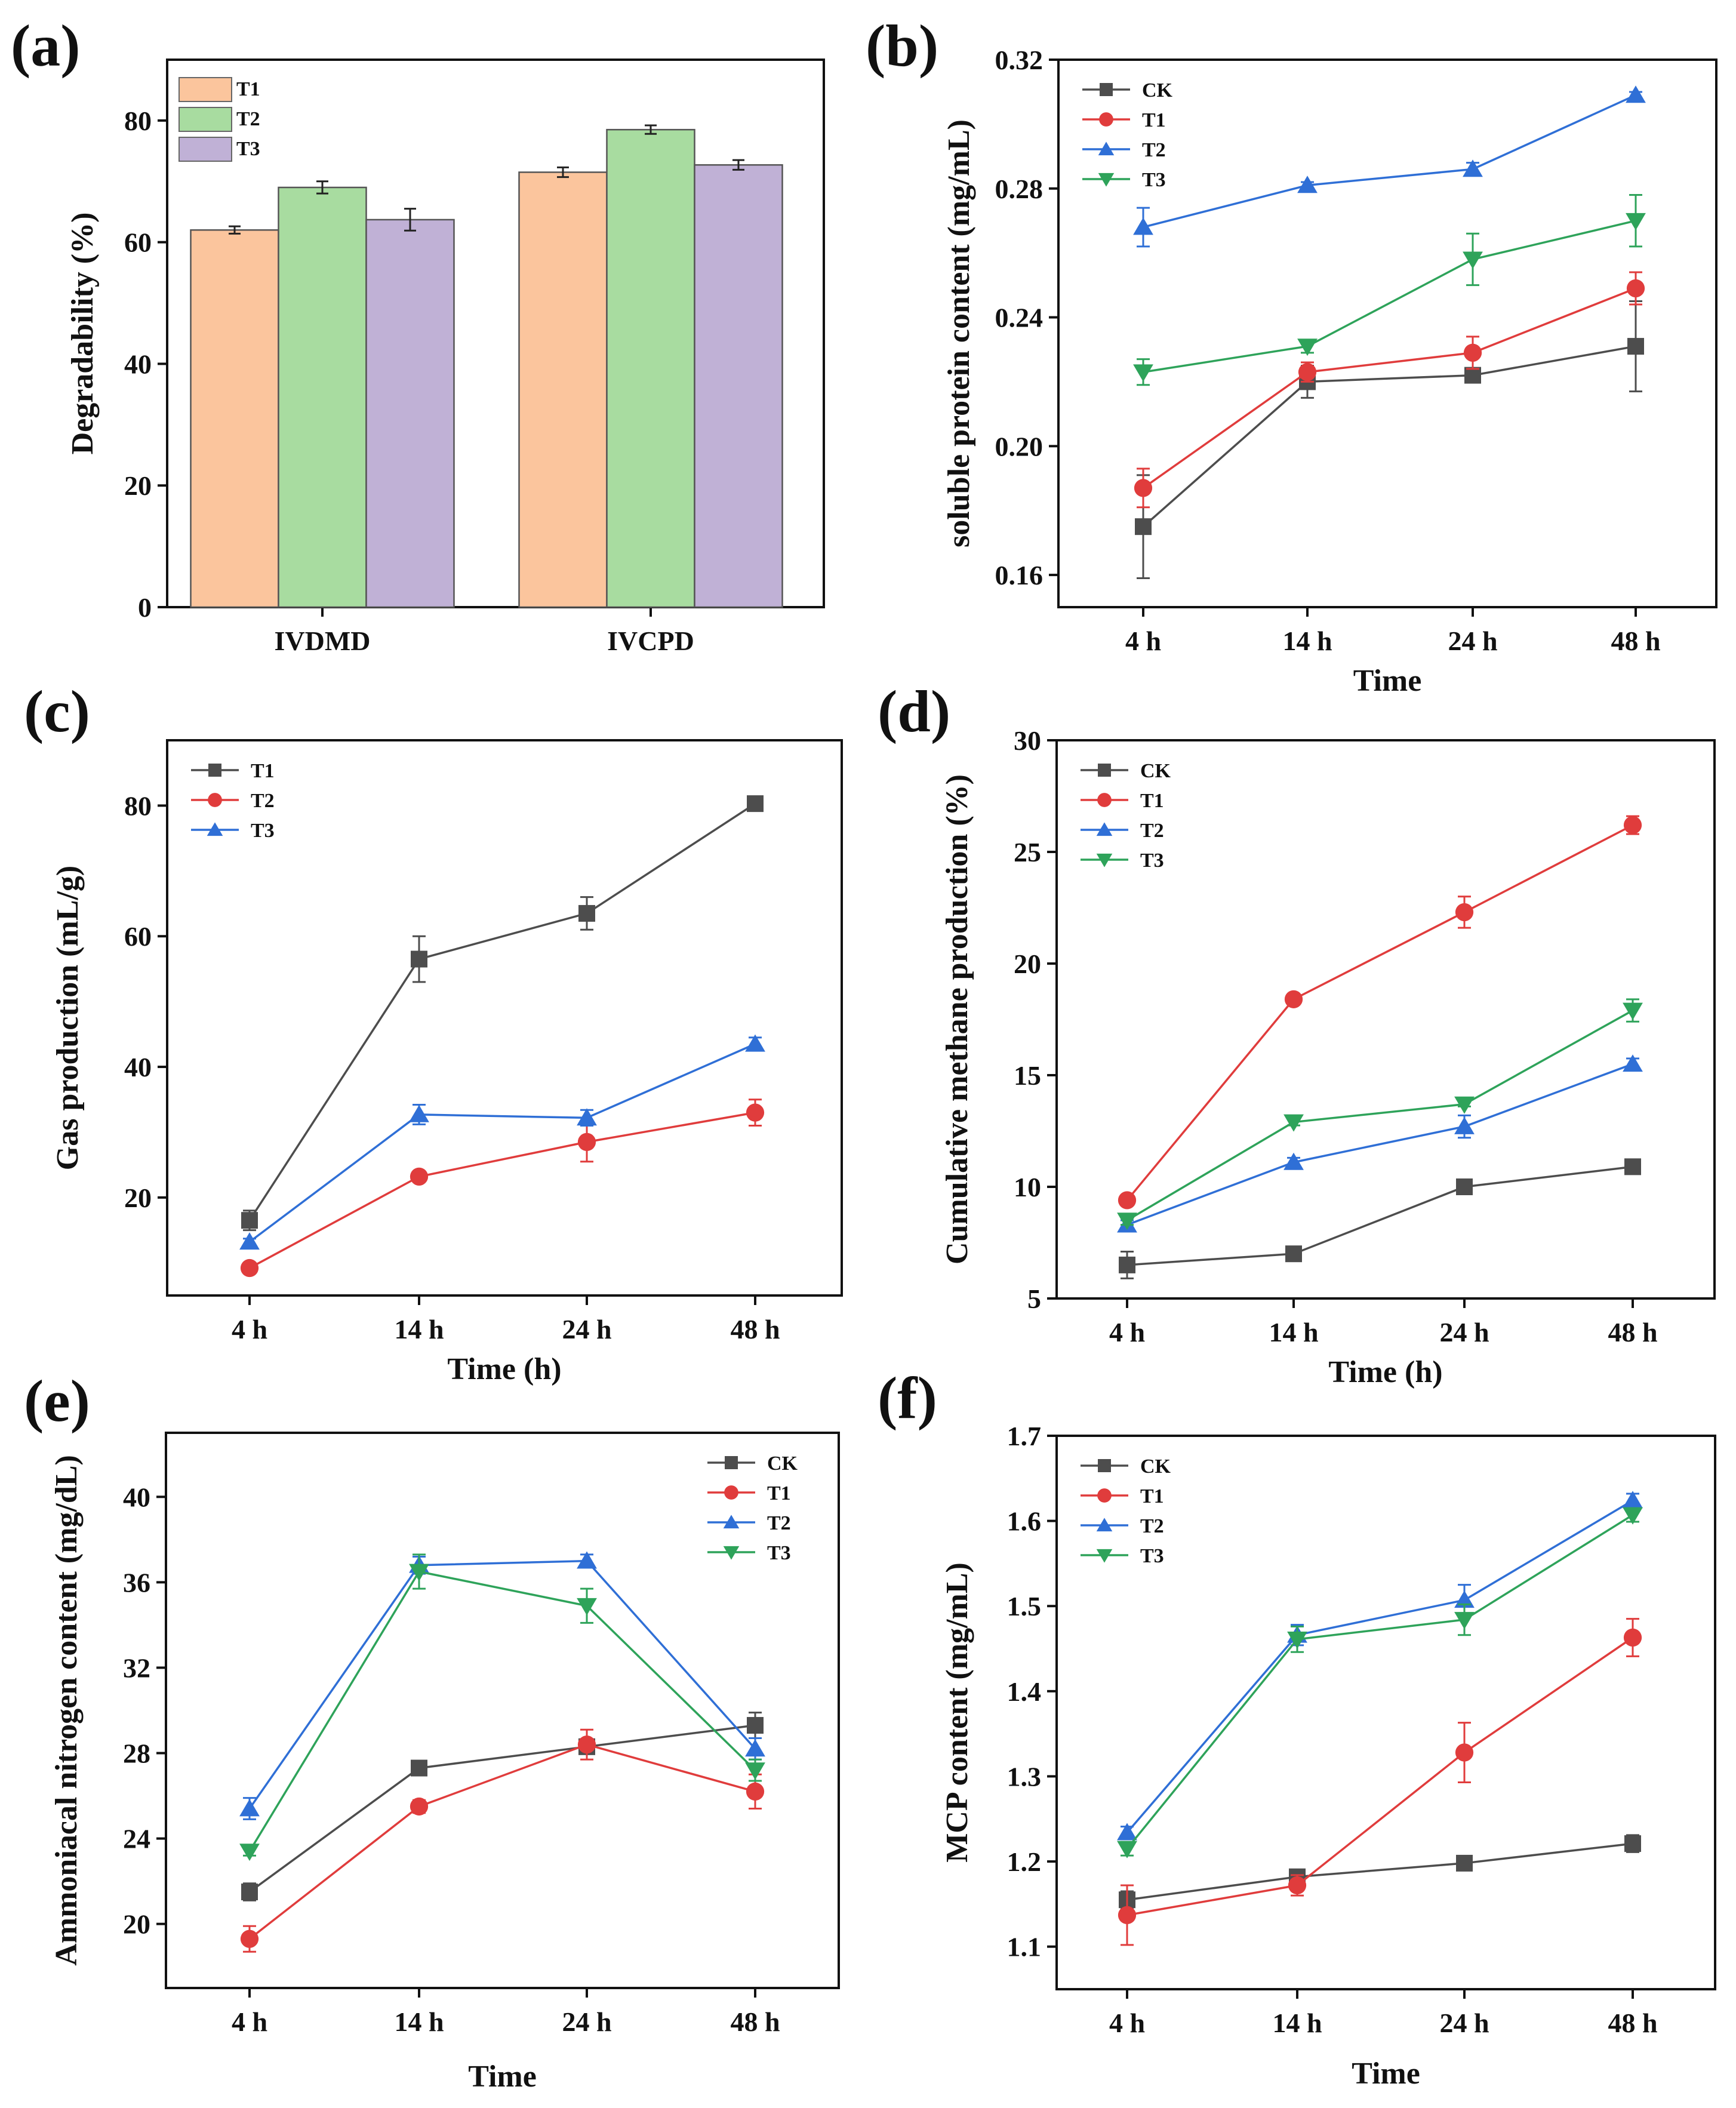 The width and height of the screenshot is (1736, 2108). What do you see at coordinates (1386, 2074) in the screenshot?
I see `x-axis-title: Time` at bounding box center [1386, 2074].